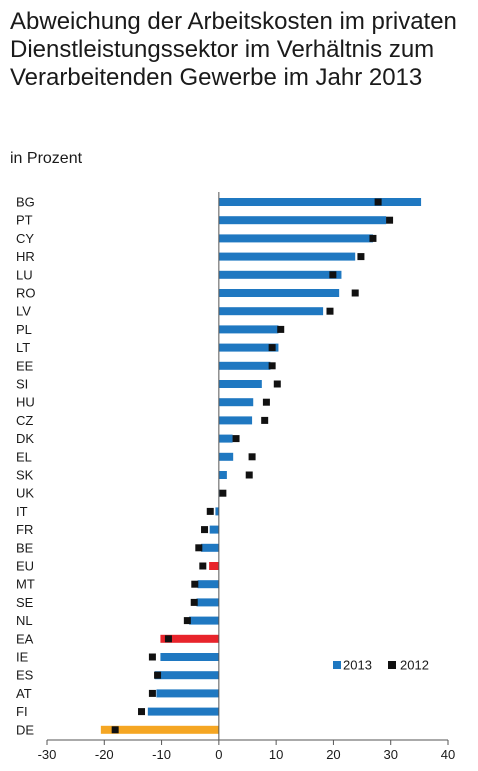 This screenshot has width=478, height=771. Describe the element at coordinates (159, 729) in the screenshot. I see `bar-2013-de` at that location.